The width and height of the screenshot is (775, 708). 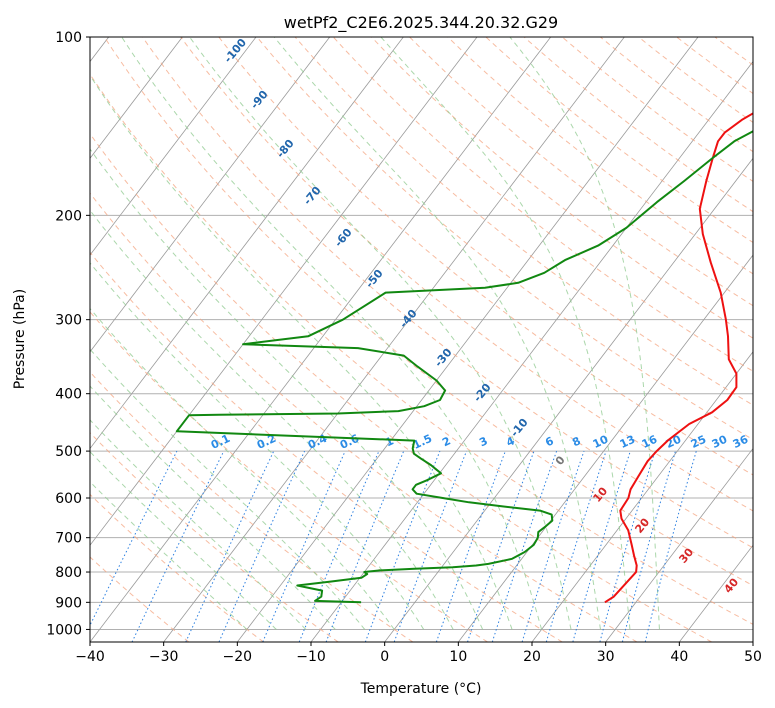 What do you see at coordinates (68, 38) in the screenshot?
I see `y-tick-label: 100` at bounding box center [68, 38].